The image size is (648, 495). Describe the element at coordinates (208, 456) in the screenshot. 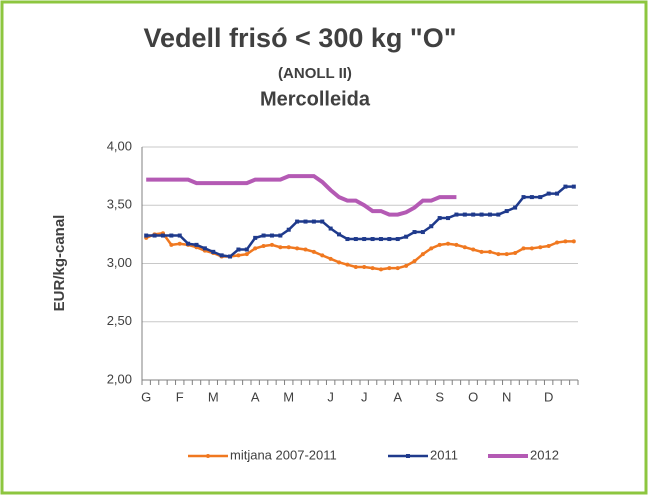

I see `legend-marker` at that location.